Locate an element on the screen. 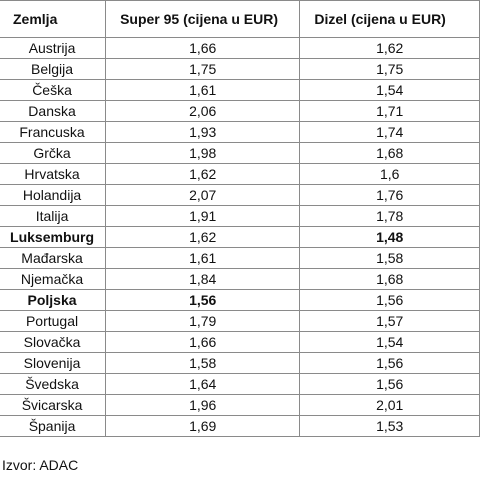  cell-dizel: 1,74 is located at coordinates (389, 132).